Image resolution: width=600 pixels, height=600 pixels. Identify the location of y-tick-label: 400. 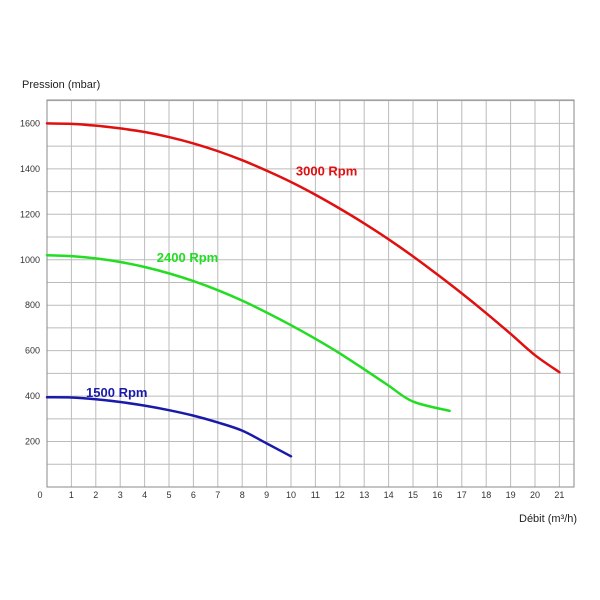
(32, 396).